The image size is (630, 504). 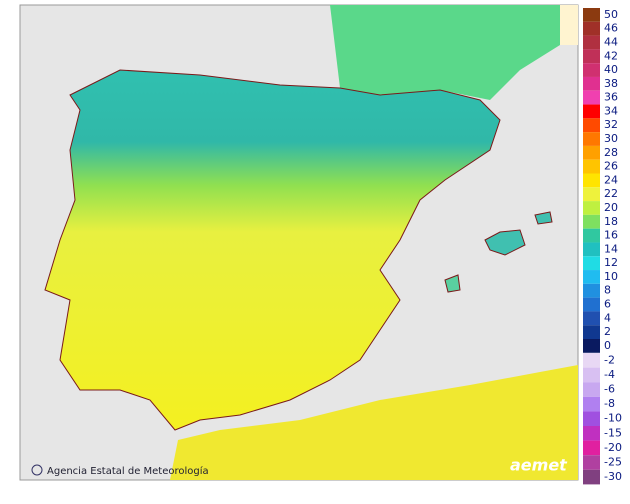 What do you see at coordinates (611, 110) in the screenshot?
I see `legend-label: 34` at bounding box center [611, 110].